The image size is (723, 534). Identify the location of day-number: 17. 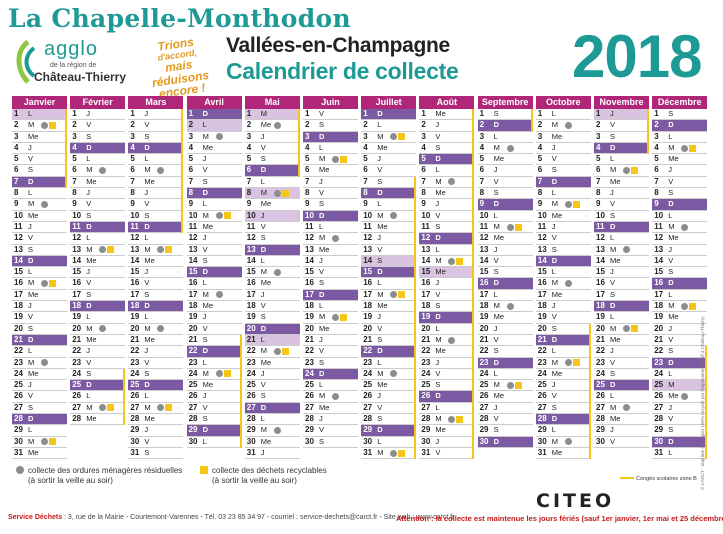
(542, 294).